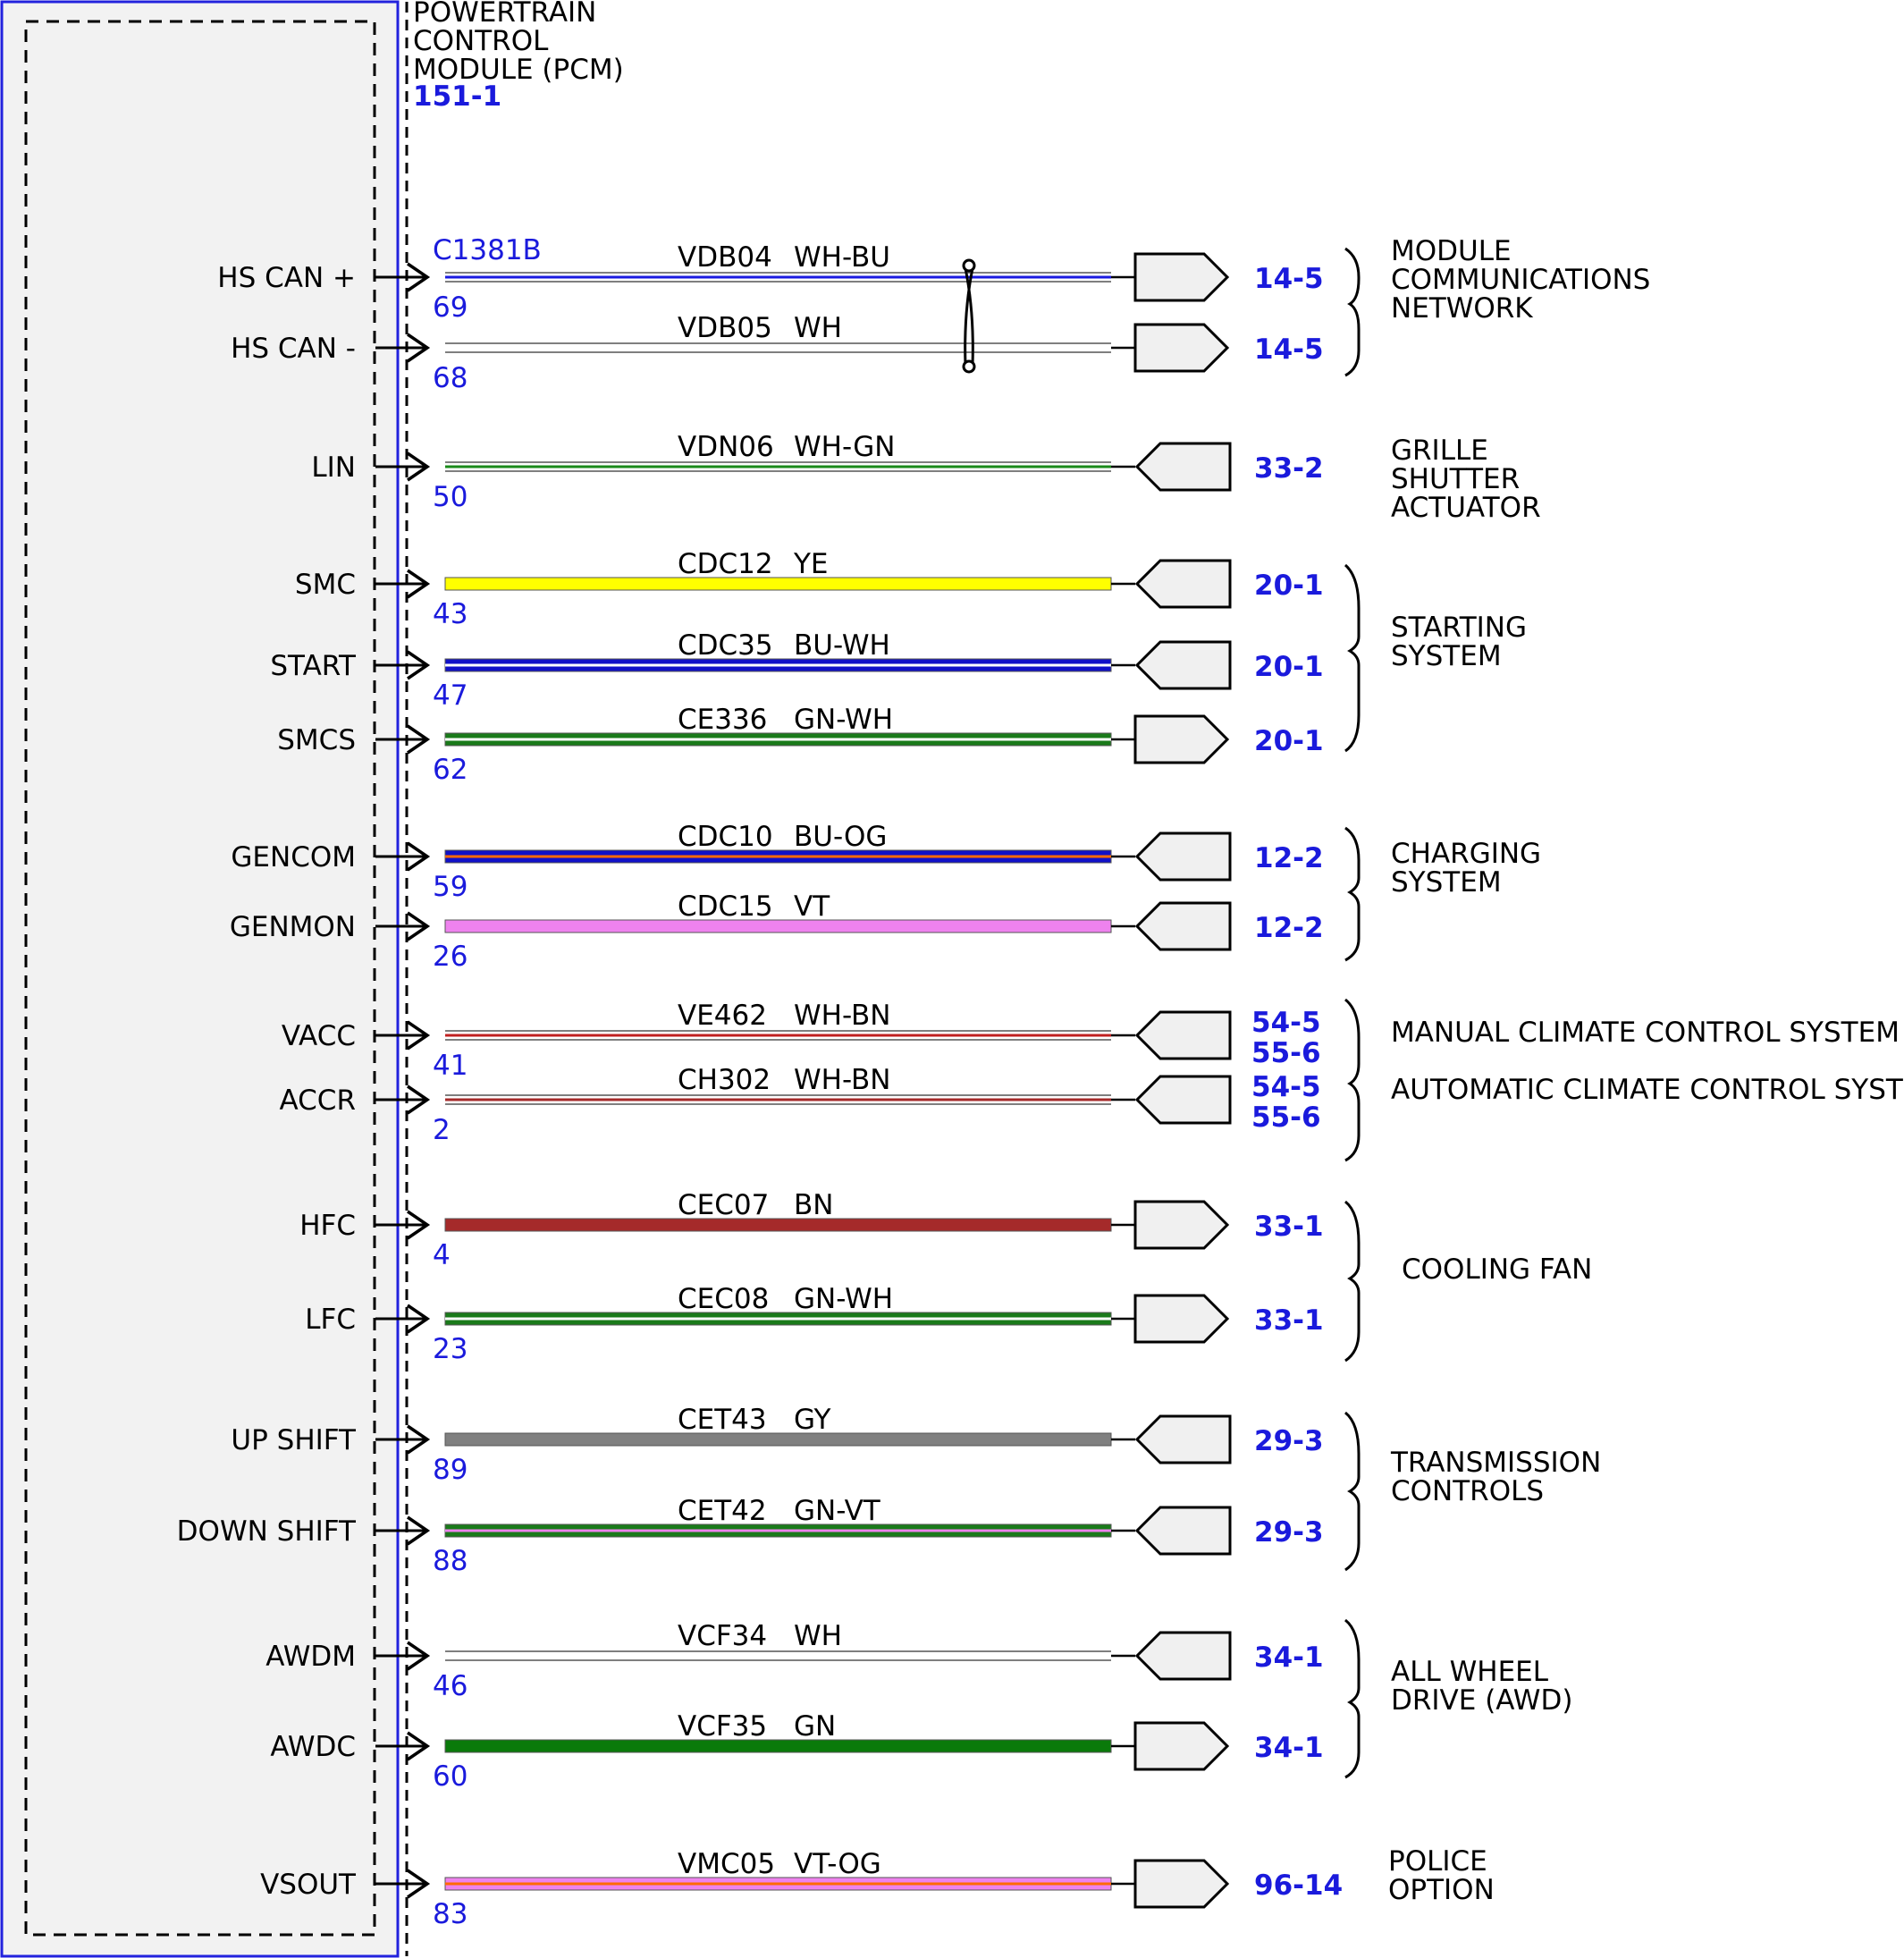 The image size is (1904, 1958). Describe the element at coordinates (313, 1747) in the screenshot. I see `pin-signal-label: AWDC` at that location.